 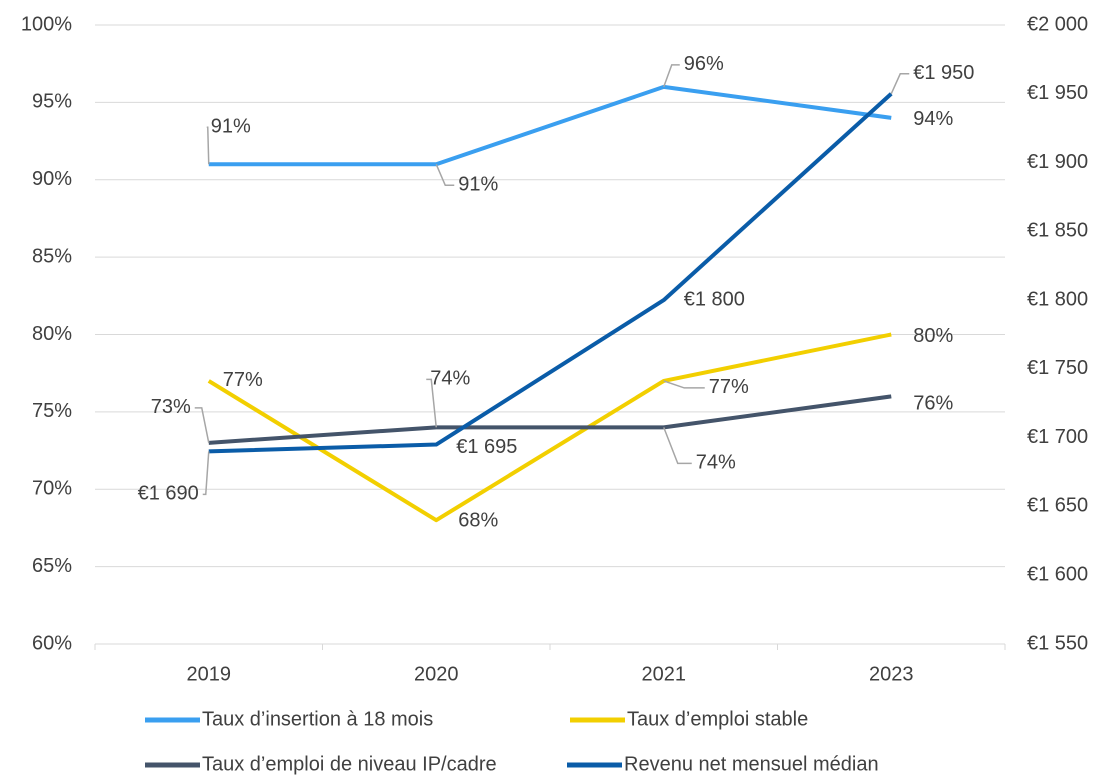 I want to click on data-label: 96%, so click(x=704, y=64).